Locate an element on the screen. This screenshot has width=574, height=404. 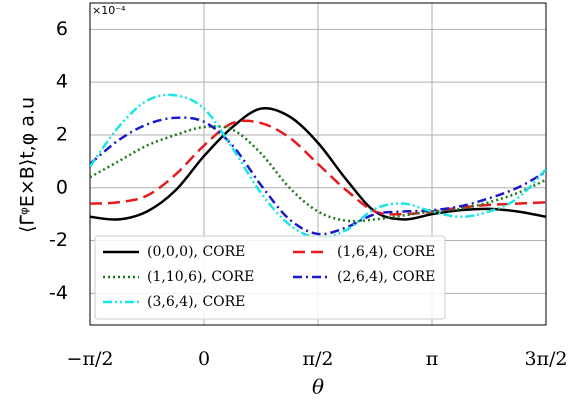
legend-label: (2,6,4), CORE is located at coordinates (386, 277).